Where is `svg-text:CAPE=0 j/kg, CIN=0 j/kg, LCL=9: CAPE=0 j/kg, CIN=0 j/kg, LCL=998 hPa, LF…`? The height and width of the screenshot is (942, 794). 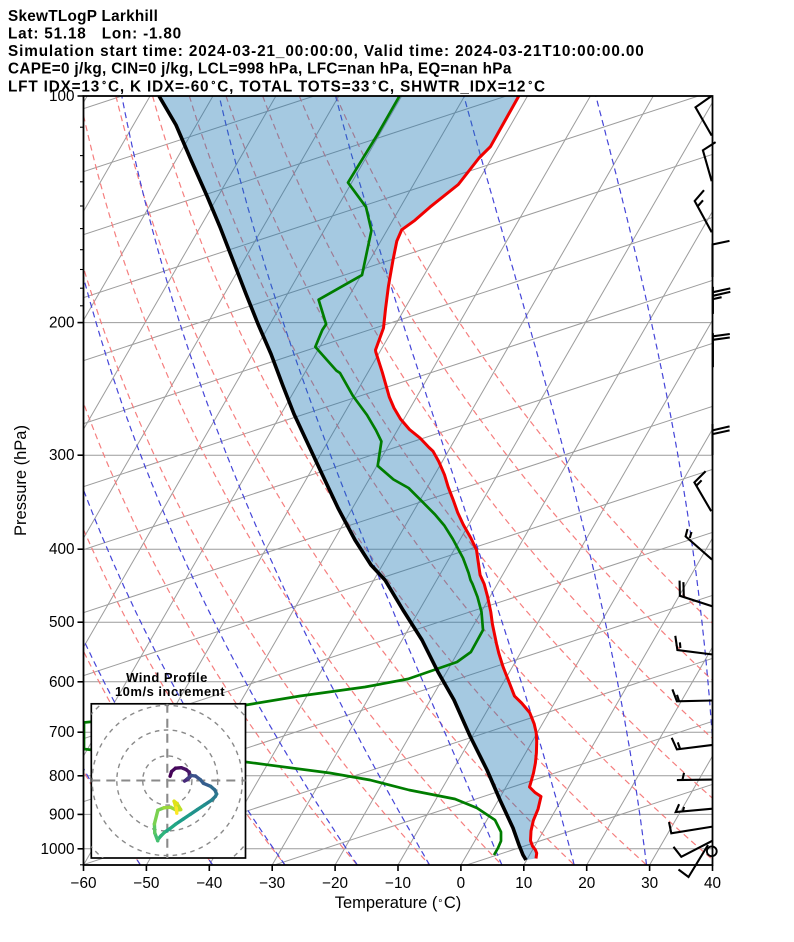
svg-text:CAPE=0 j/kg, CIN=0 j/kg, LCL=9: CAPE=0 j/kg, CIN=0 j/kg, LCL=998 hPa, LF… is located at coordinates (260, 69).